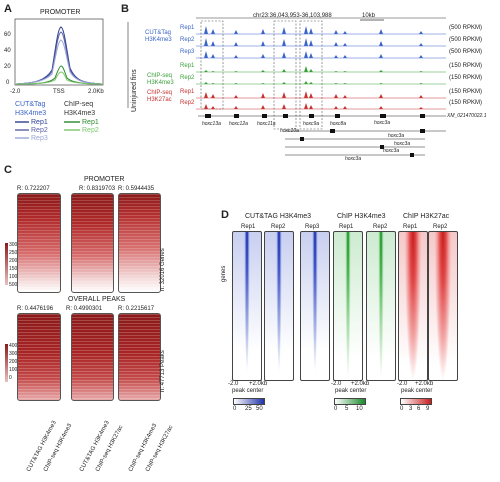 This screenshot has width=500, height=482. Describe the element at coordinates (187, 66) in the screenshot. I see `panel-b-track4-rep: Rep1` at that location.